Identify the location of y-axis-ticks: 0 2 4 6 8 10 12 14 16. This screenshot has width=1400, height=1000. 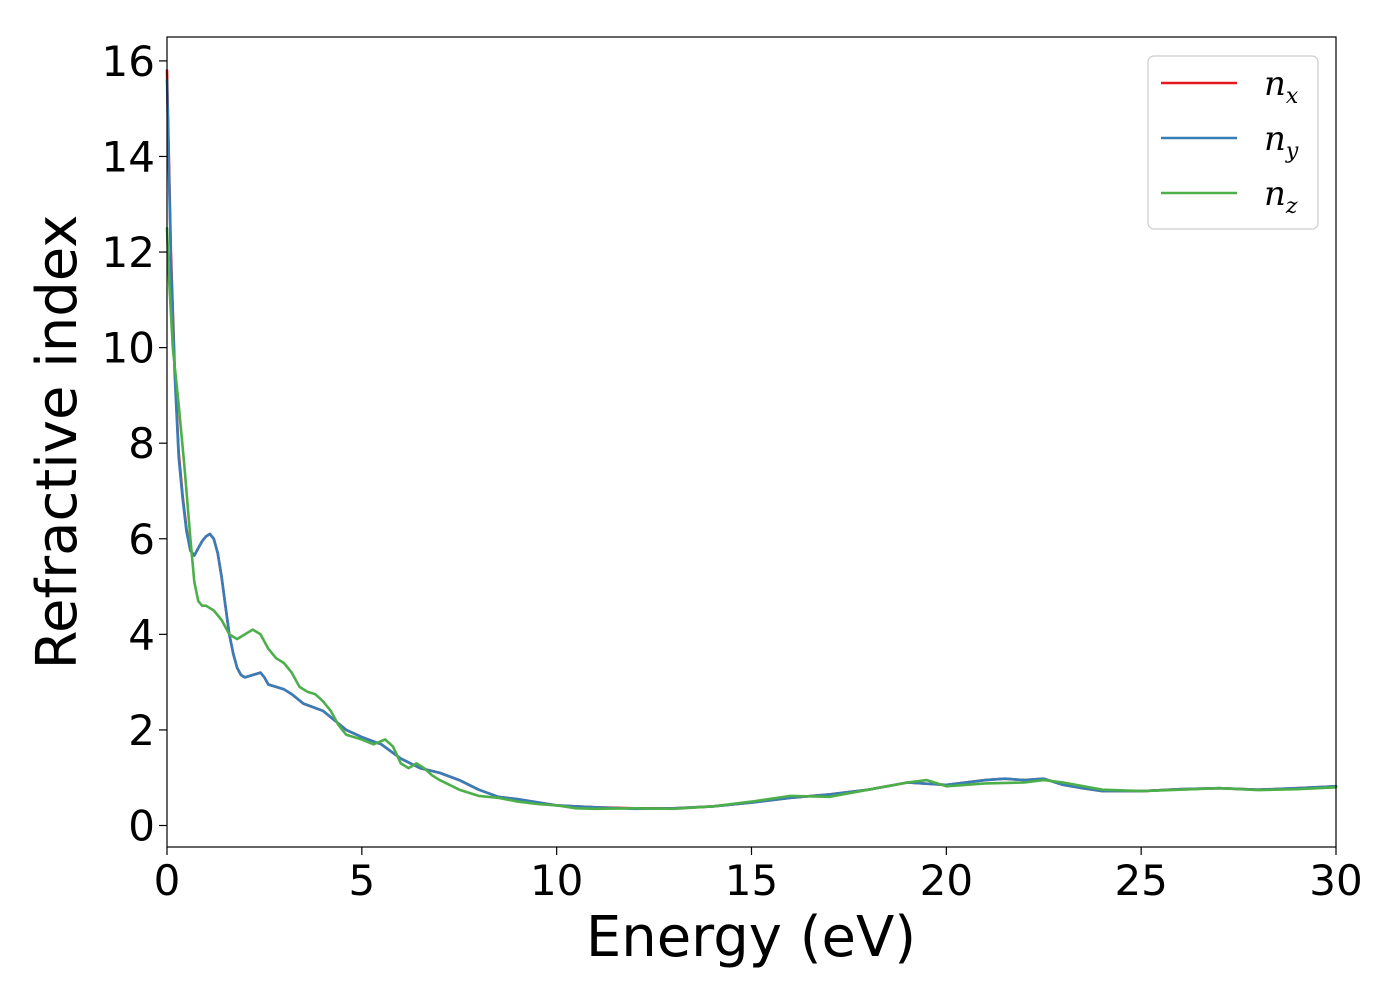
(134, 443).